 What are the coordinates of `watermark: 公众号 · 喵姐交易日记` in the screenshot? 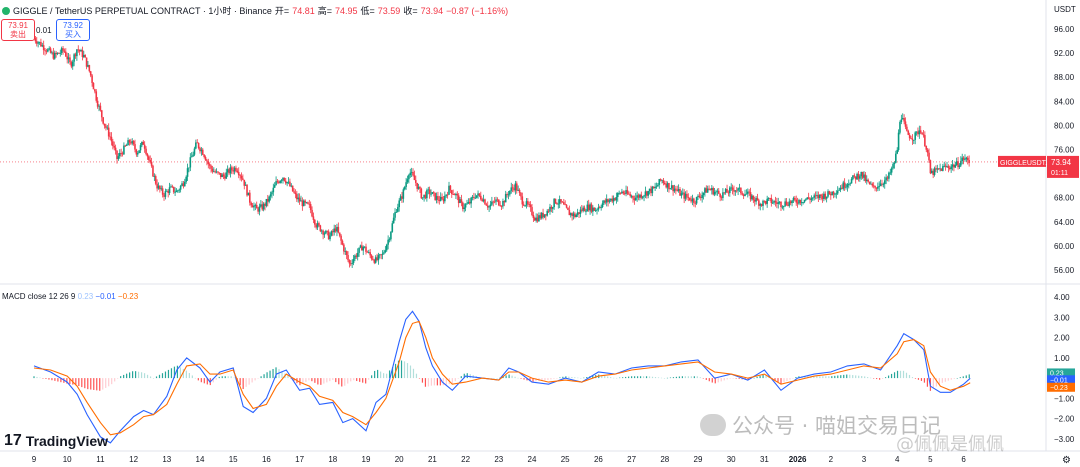 It's located at (820, 425).